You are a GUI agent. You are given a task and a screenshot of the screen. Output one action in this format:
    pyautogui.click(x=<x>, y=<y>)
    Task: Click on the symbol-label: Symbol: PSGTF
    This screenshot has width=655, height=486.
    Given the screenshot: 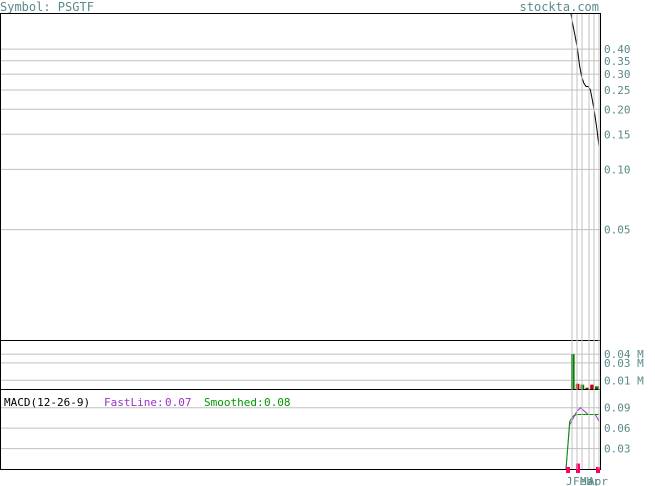 What is the action you would take?
    pyautogui.click(x=47, y=7)
    